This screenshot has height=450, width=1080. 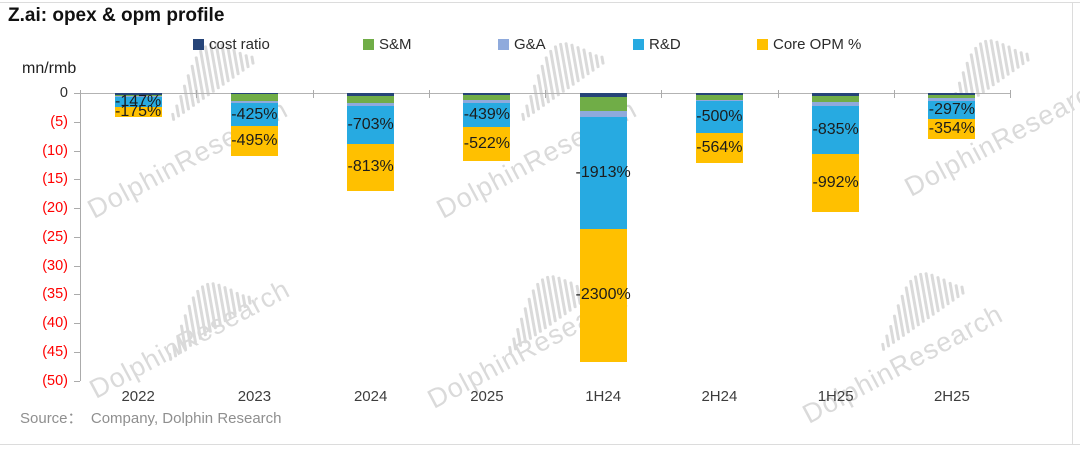 What do you see at coordinates (55, 179) in the screenshot?
I see `y-axis-tick-label: (15)` at bounding box center [55, 179].